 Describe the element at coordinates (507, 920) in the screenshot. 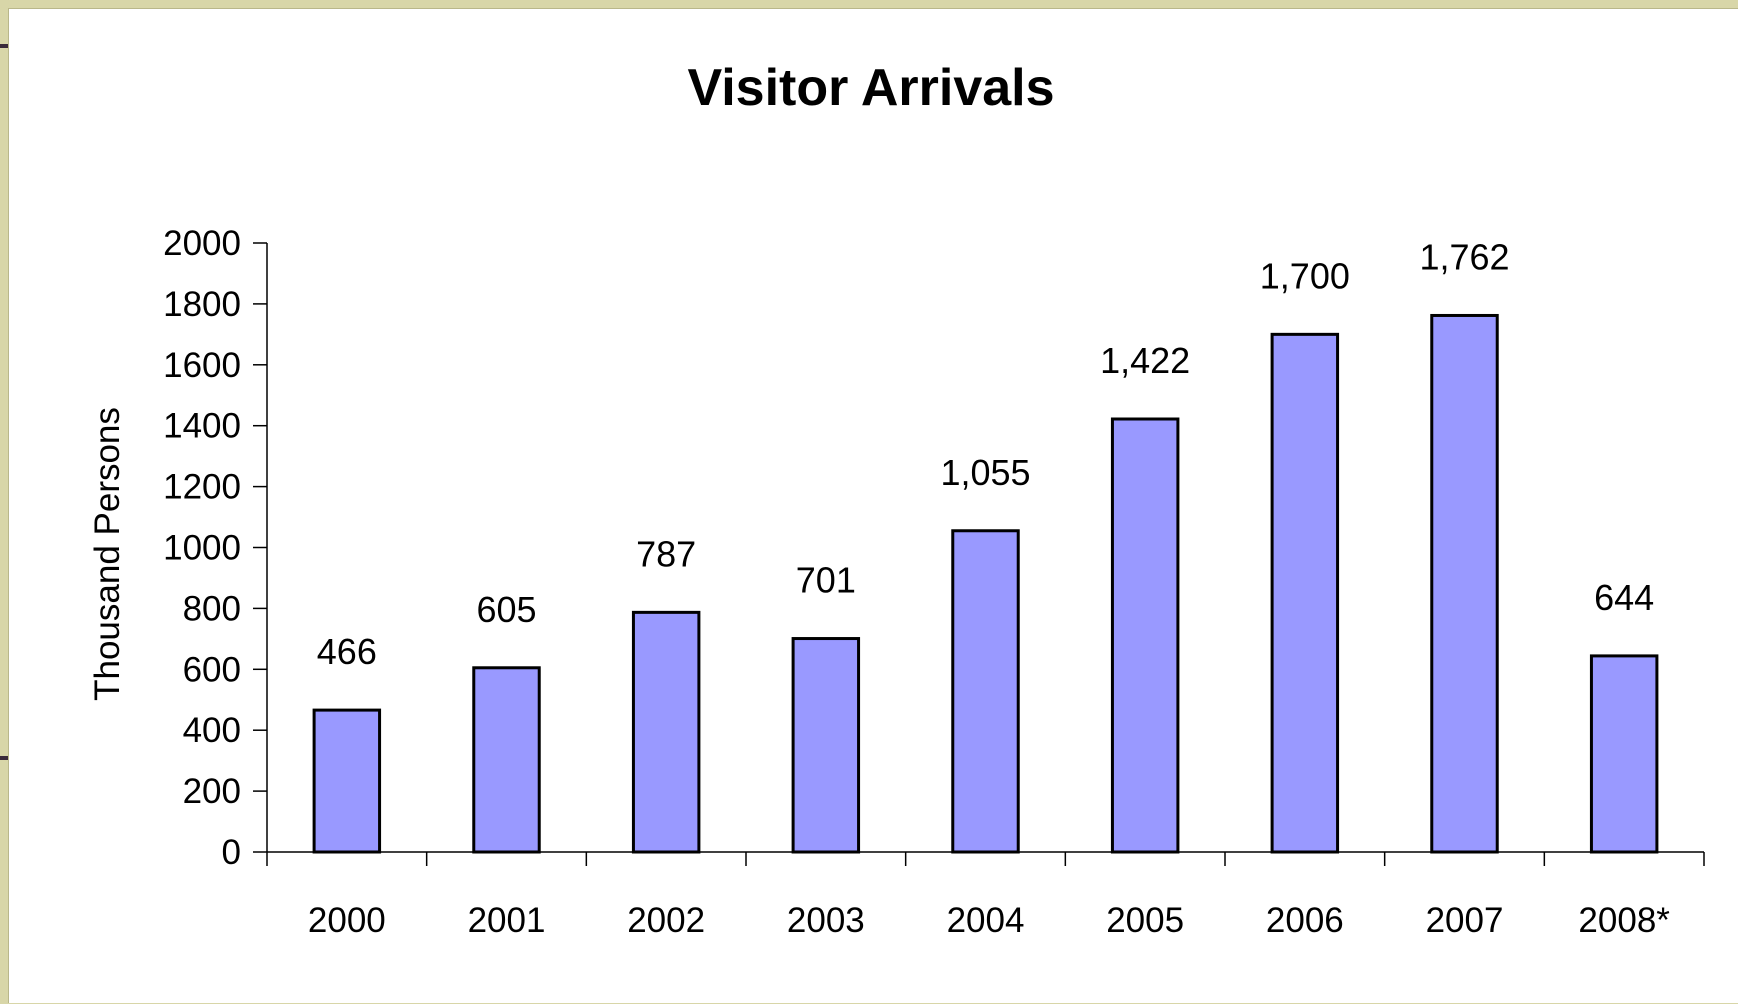

I see `x-tick-label: 2001` at that location.